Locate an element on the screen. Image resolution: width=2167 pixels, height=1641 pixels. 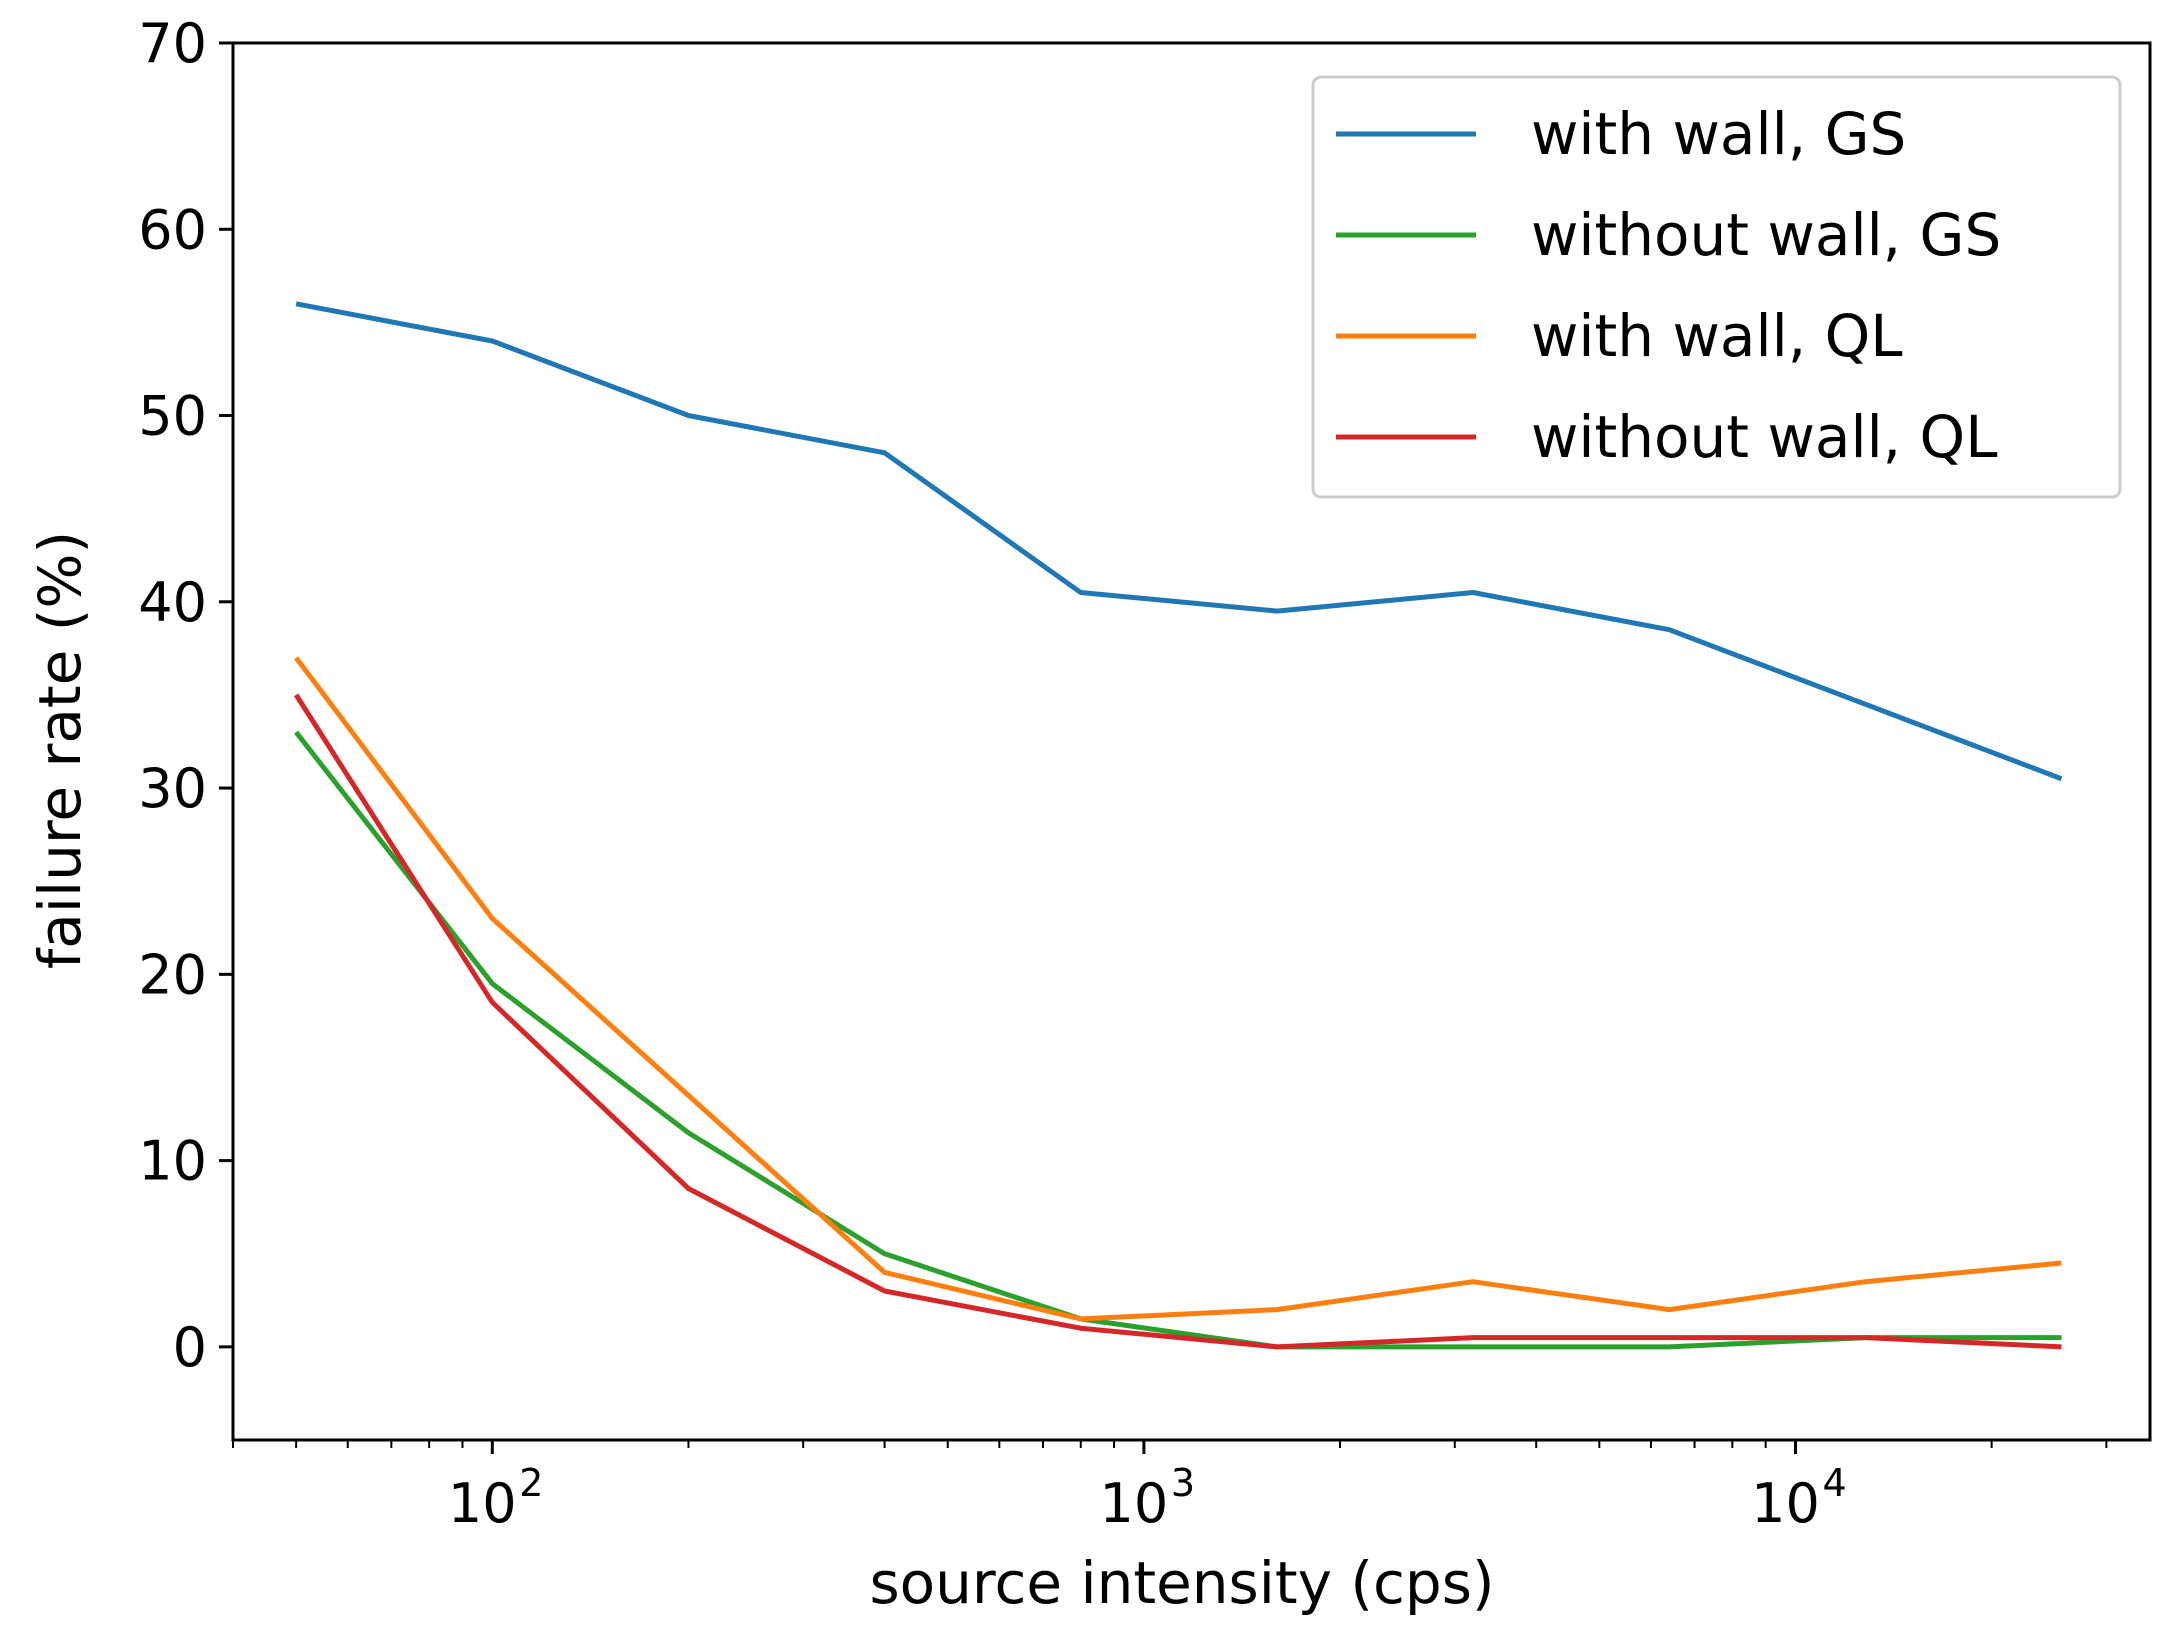
y-tick-label: 30 is located at coordinates (172, 788).